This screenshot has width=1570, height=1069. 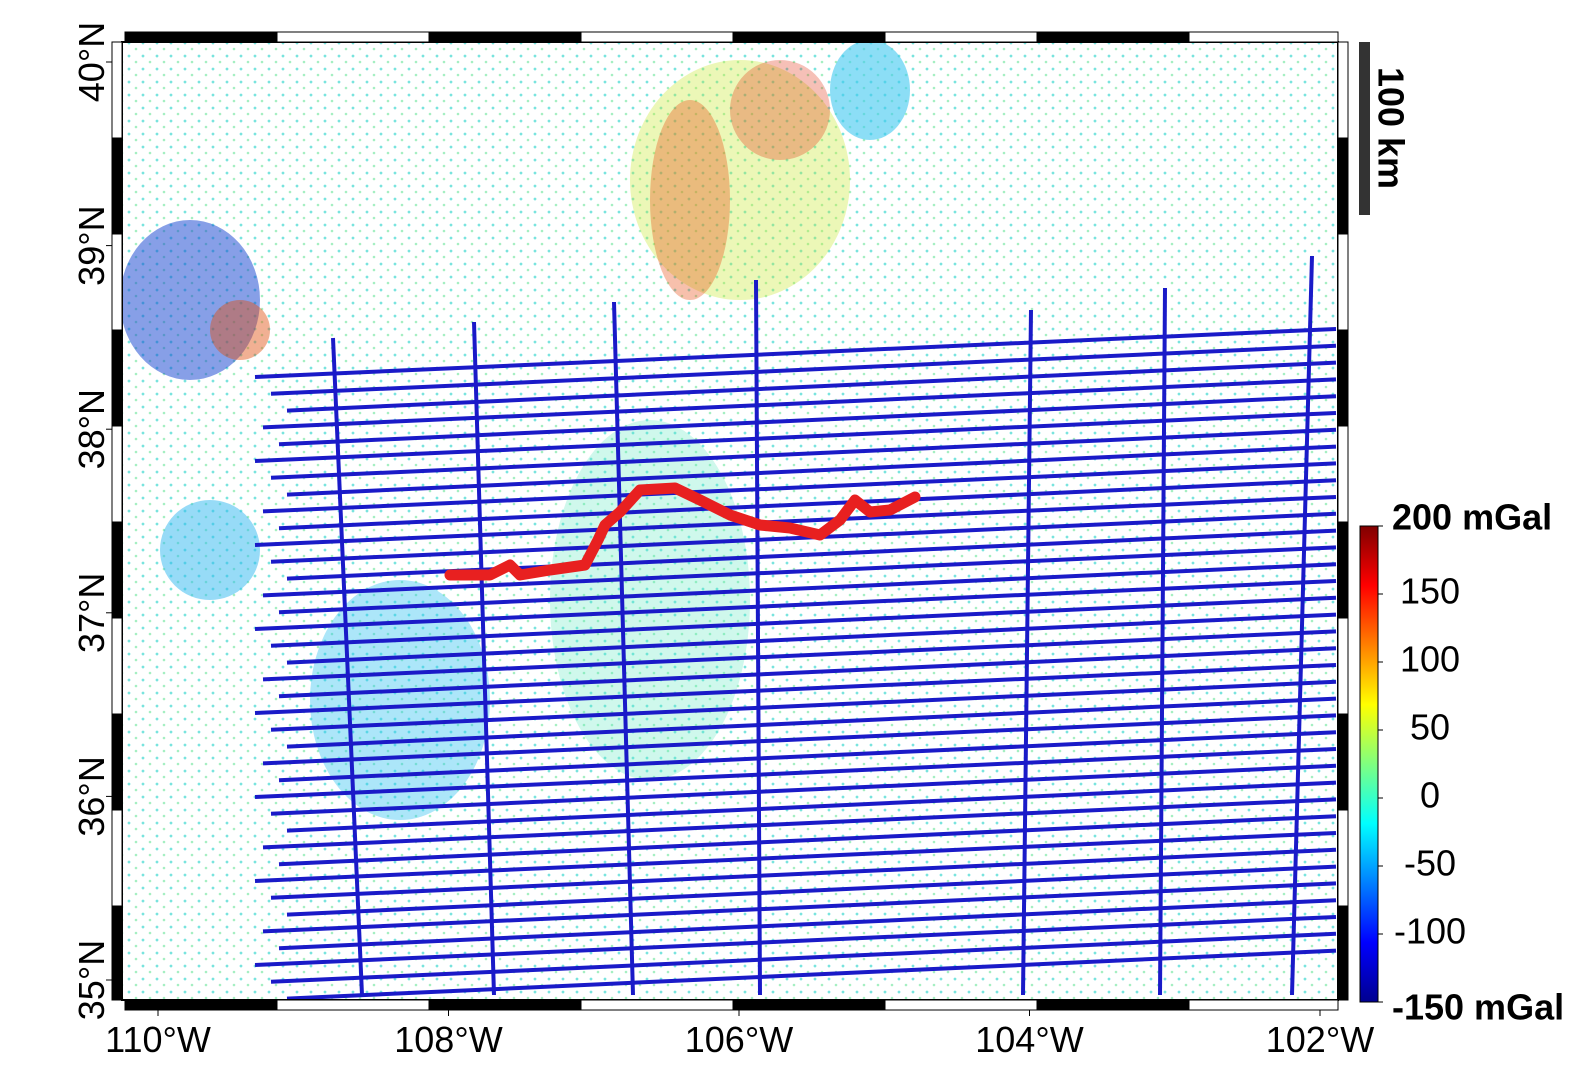 What do you see at coordinates (448, 1039) in the screenshot?
I see `lon-tick-label: 108°W` at bounding box center [448, 1039].